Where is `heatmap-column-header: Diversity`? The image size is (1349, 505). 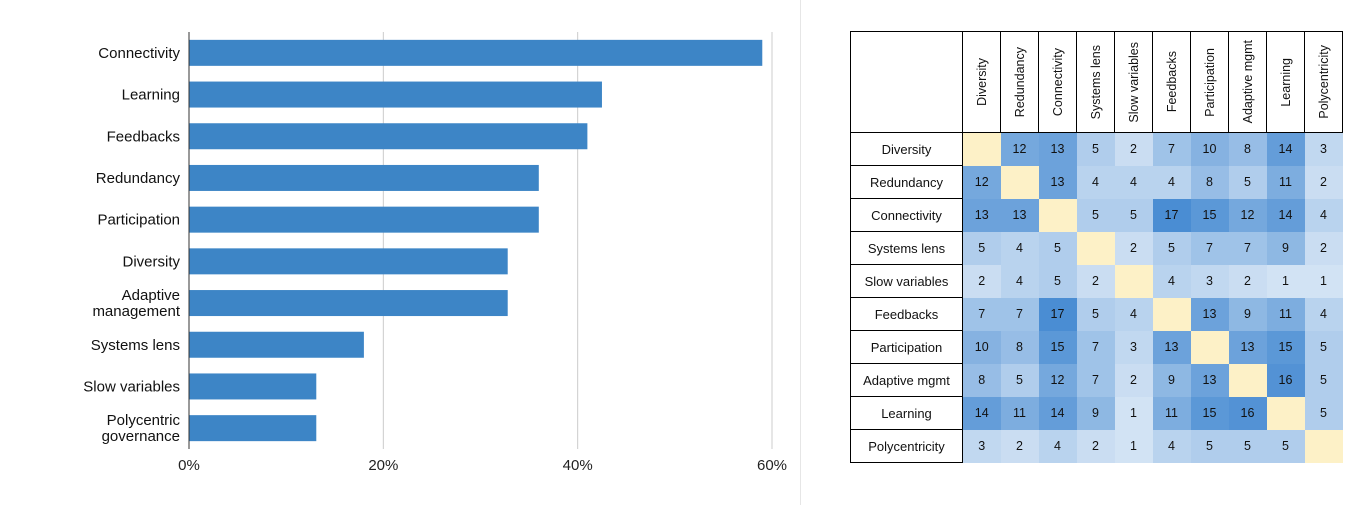 heatmap-column-header: Diversity is located at coordinates (981, 82).